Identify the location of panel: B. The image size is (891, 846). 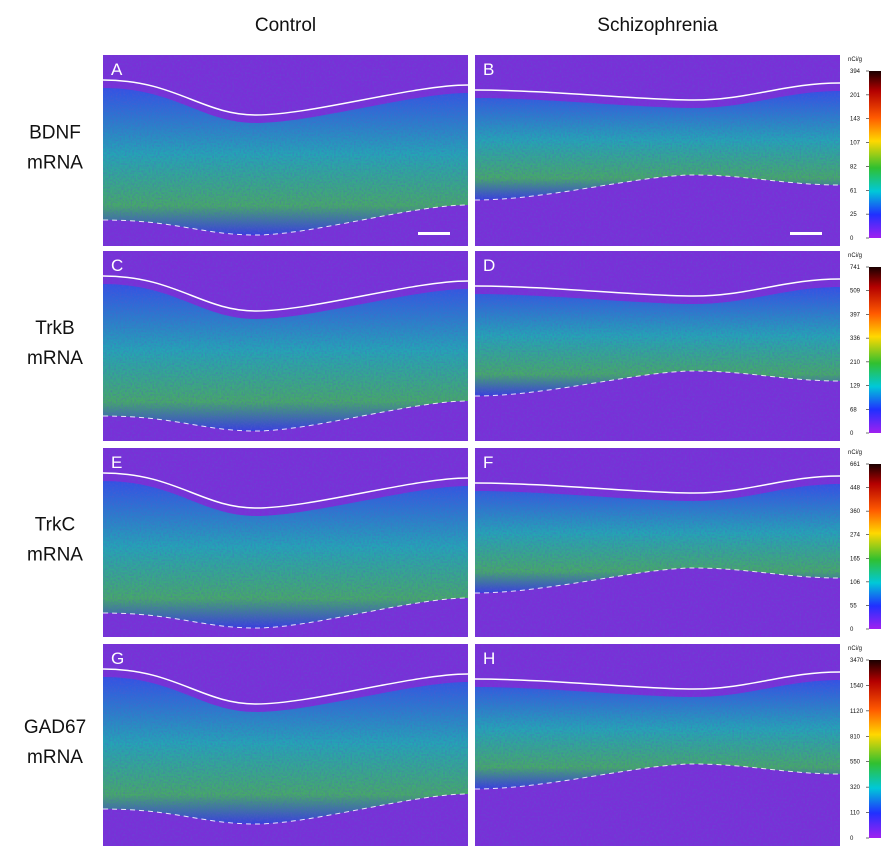
(657, 150).